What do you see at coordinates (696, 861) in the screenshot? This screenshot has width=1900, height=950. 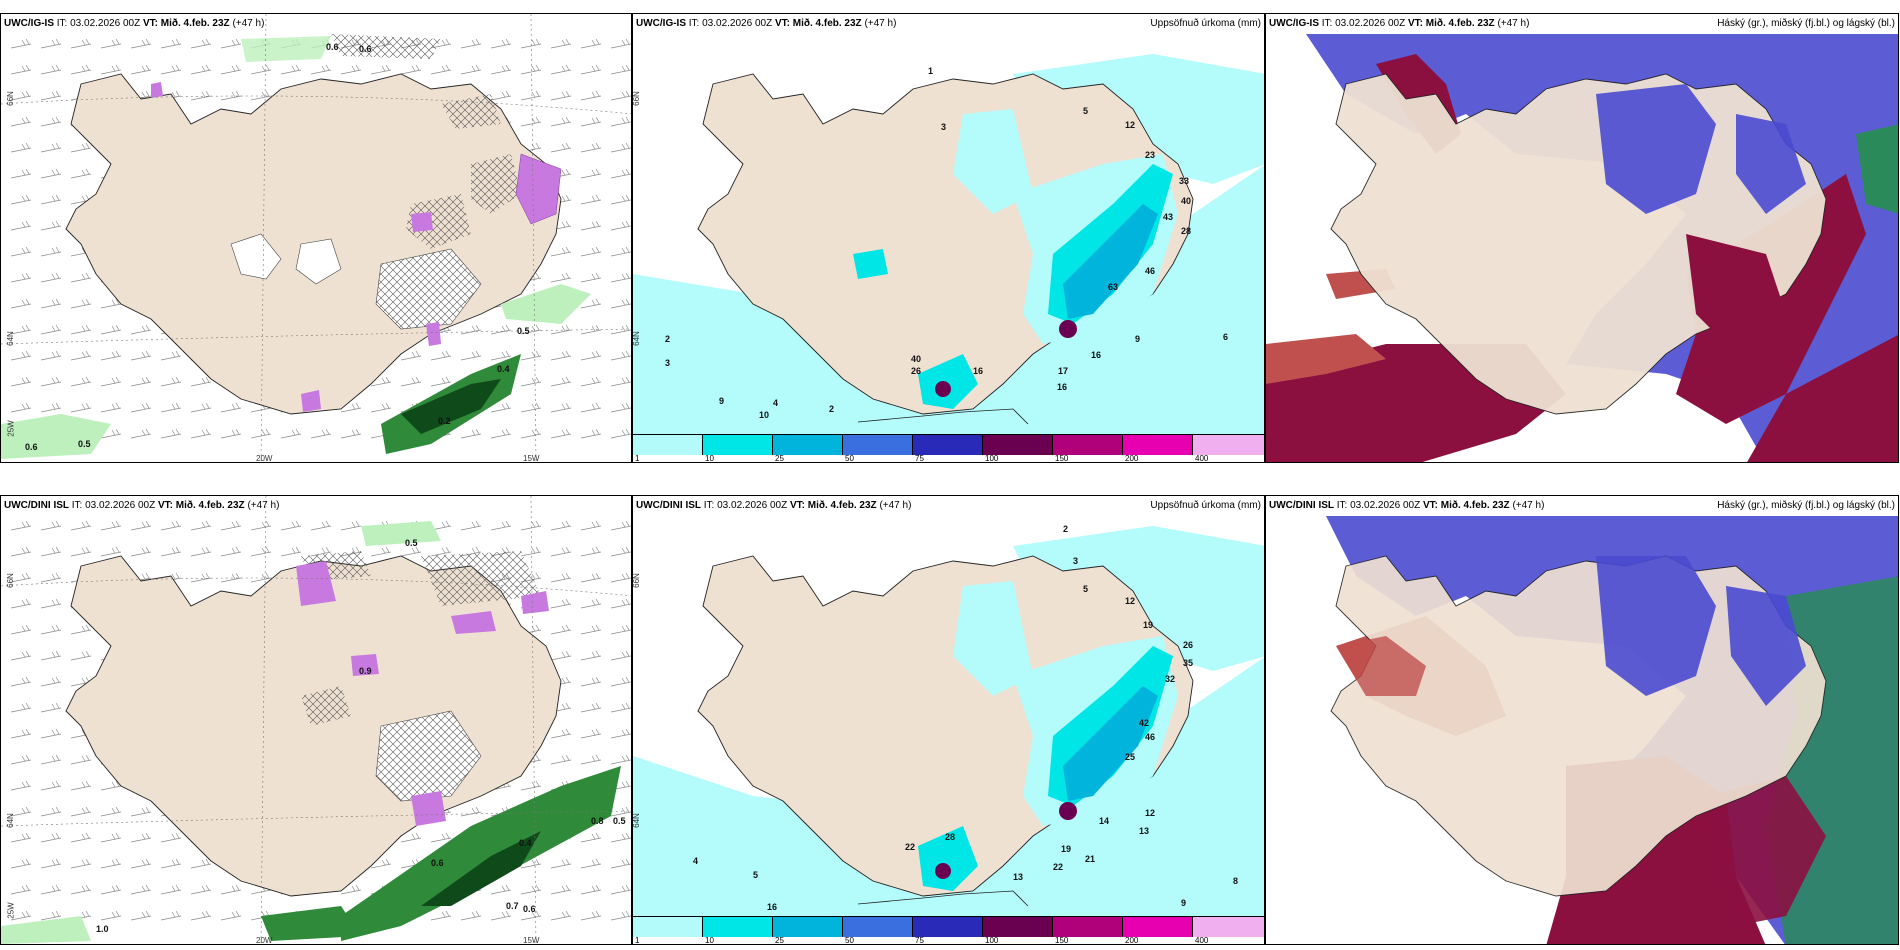 I see `precip-label: 4` at bounding box center [696, 861].